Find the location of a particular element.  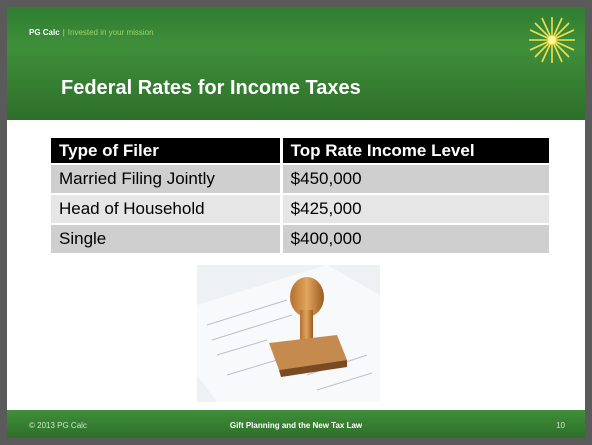

stamp-photo is located at coordinates (288, 333).